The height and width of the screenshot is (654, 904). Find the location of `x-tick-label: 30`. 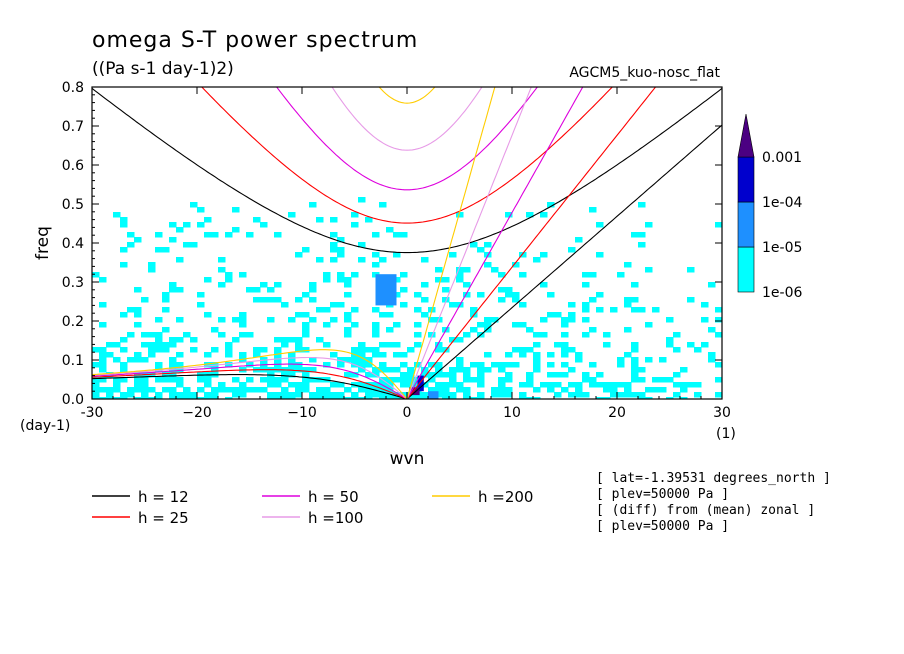

x-tick-label: 30 is located at coordinates (722, 413).